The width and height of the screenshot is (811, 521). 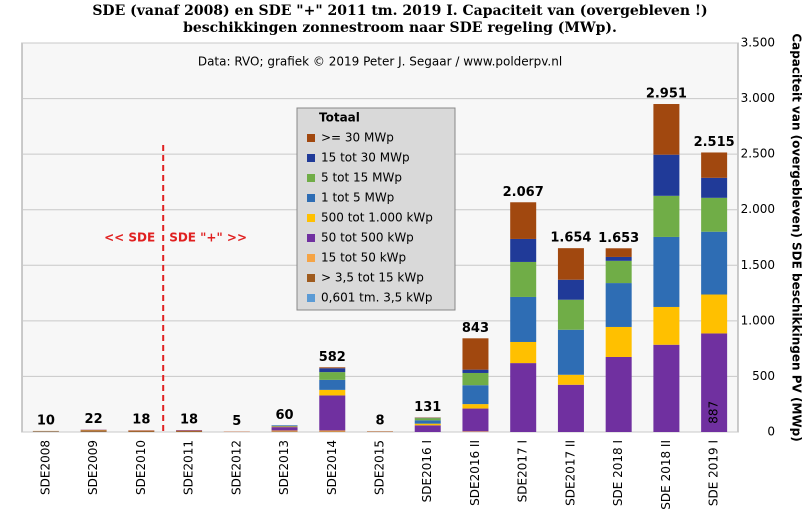 I want to click on y-tick-label: 0, so click(x=771, y=432).